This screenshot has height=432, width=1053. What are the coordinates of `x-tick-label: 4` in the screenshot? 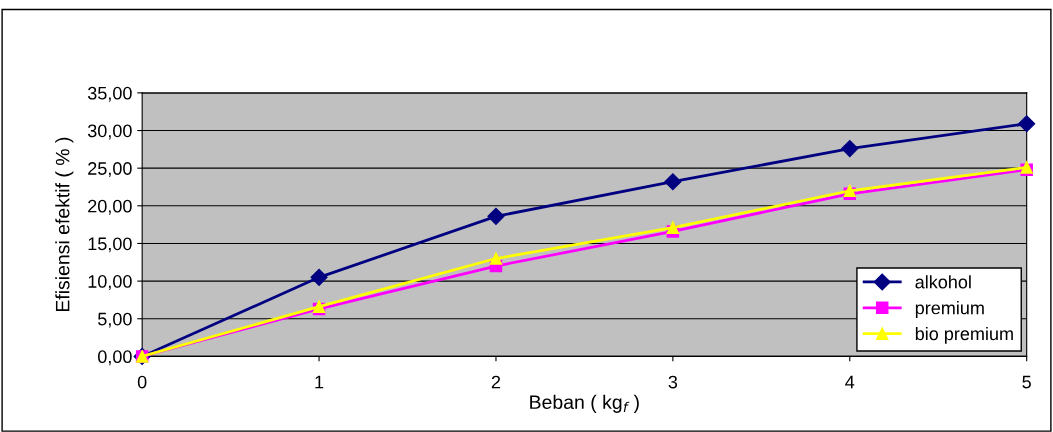 It's located at (850, 382).